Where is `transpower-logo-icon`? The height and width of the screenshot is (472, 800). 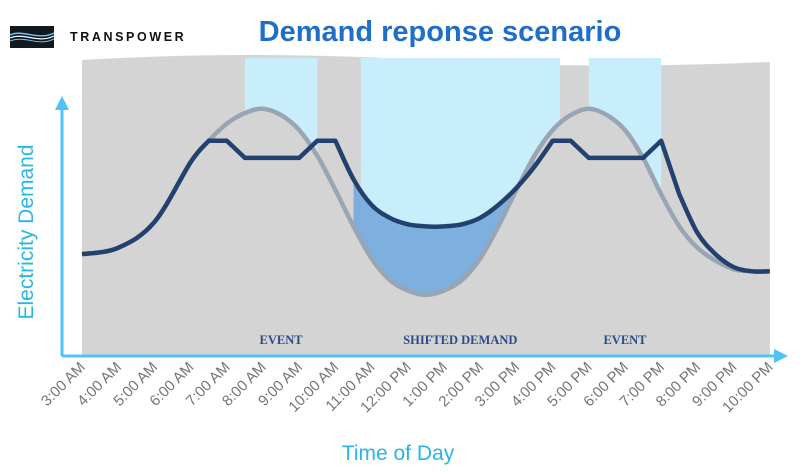
transpower-logo-icon is located at coordinates (32, 37).